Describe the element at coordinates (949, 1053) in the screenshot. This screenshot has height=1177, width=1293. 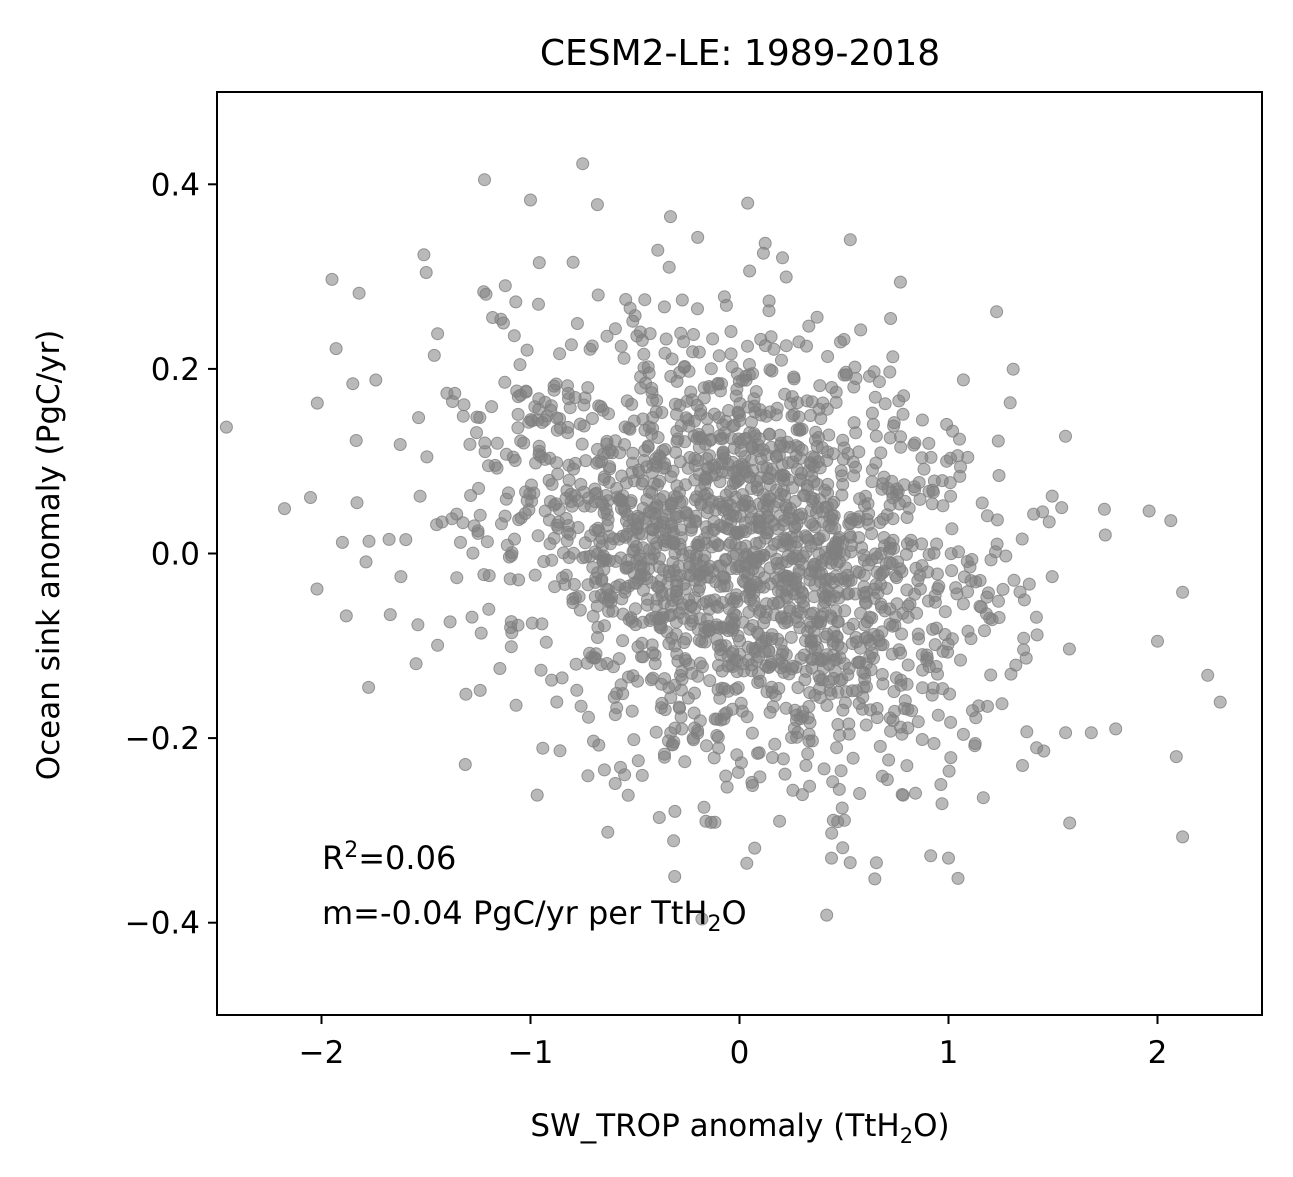
I see `x-tick-label: 1` at that location.